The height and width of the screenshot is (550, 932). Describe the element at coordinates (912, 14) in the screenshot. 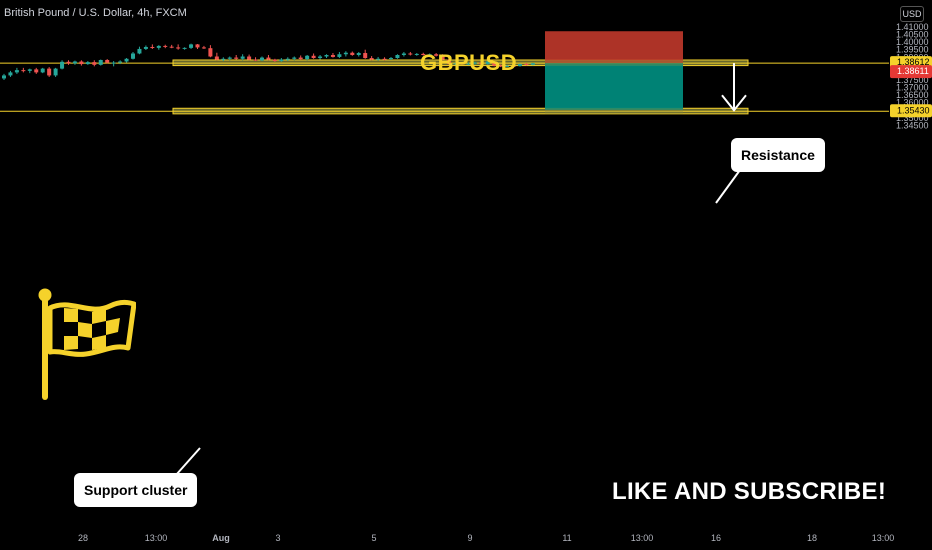

I see `currency-button: USD` at that location.